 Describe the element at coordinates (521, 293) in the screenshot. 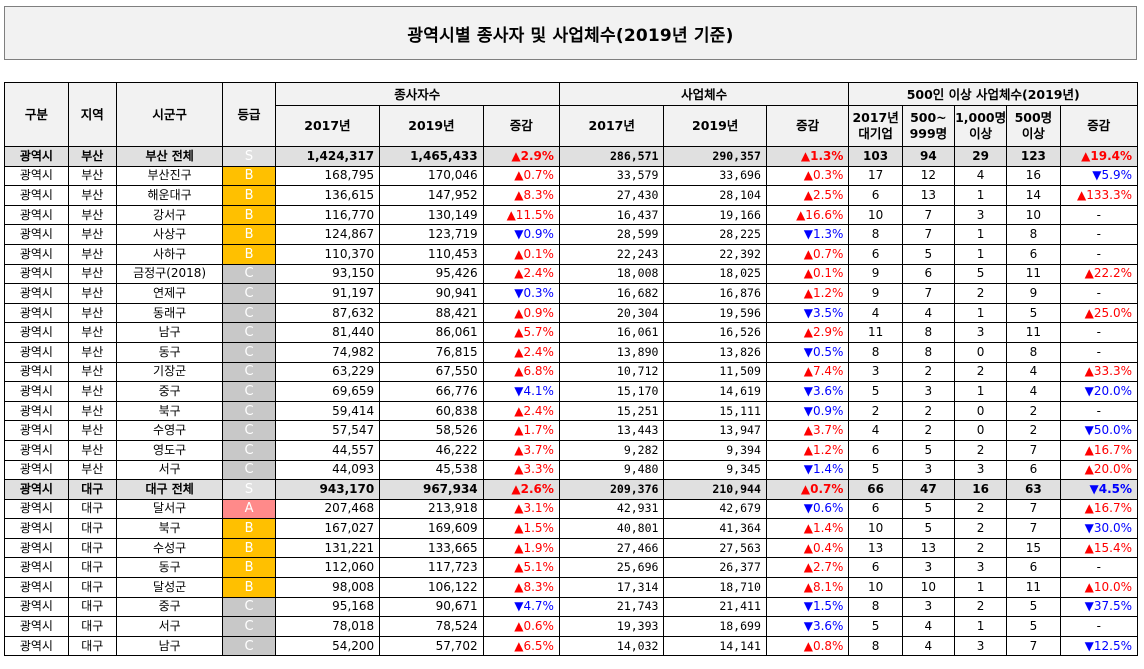

I see `cell-workers-change: ▼0.3%` at that location.